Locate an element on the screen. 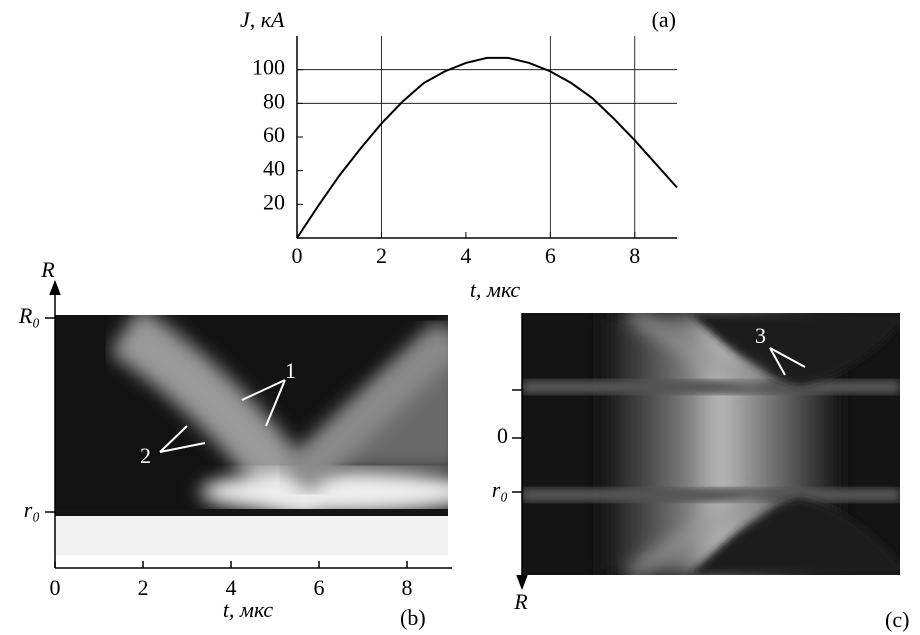  data-line is located at coordinates (487, 147).